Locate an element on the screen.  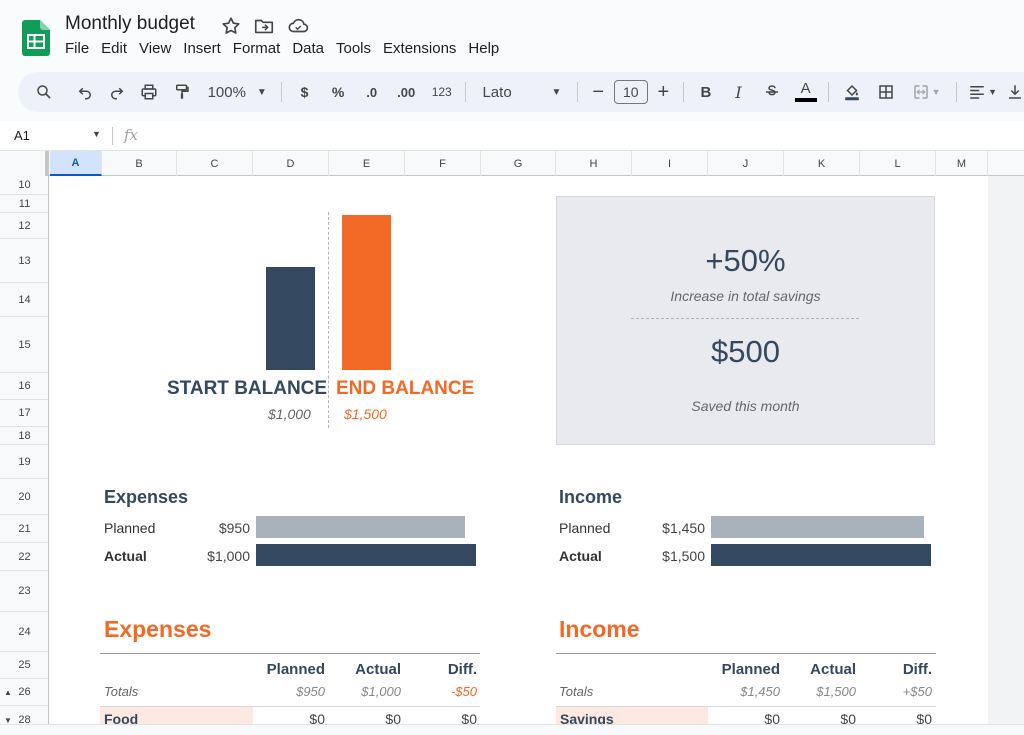
row-header-26: ▲ 26 is located at coordinates (24, 692).